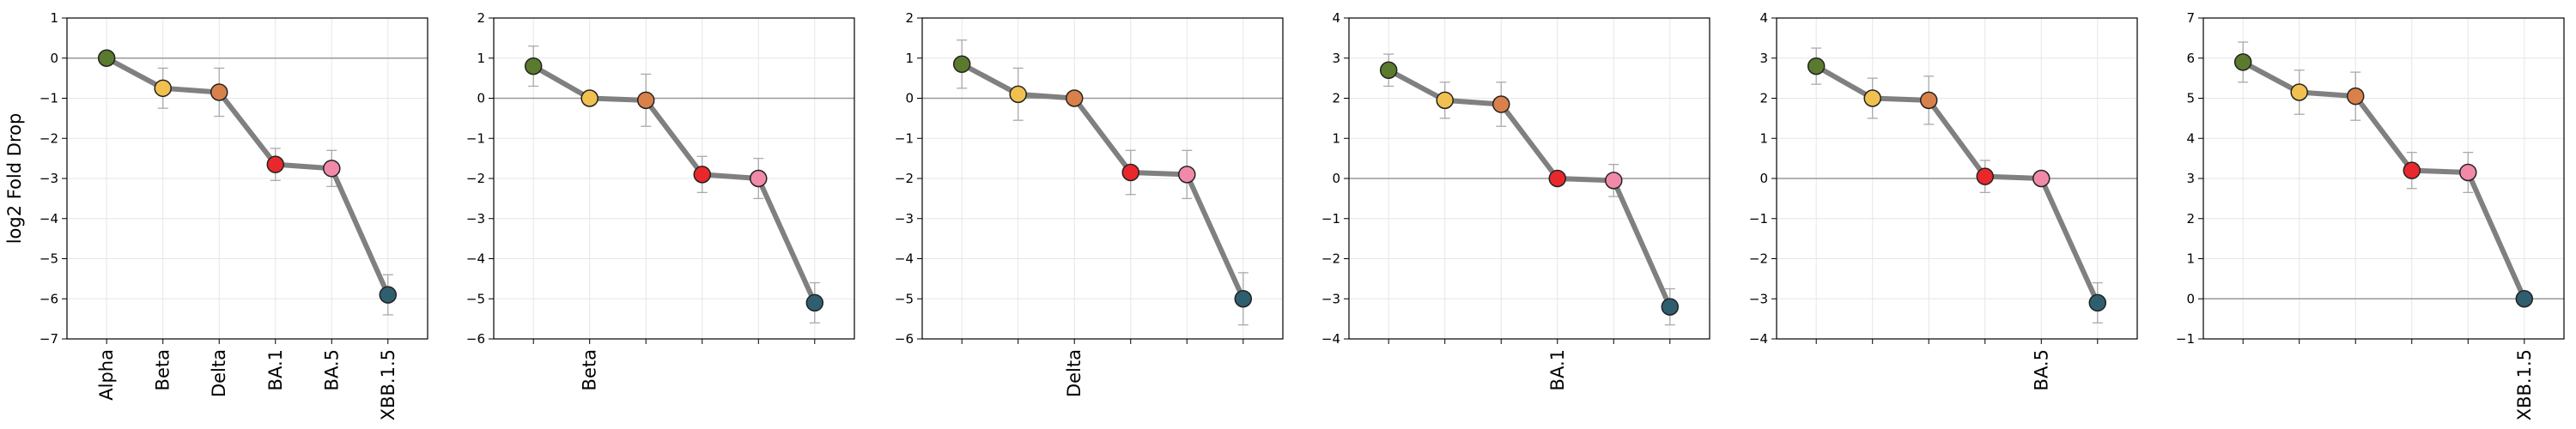 The image size is (2576, 429). What do you see at coordinates (1074, 373) in the screenshot?
I see `x-tick-label: Delta` at bounding box center [1074, 373].